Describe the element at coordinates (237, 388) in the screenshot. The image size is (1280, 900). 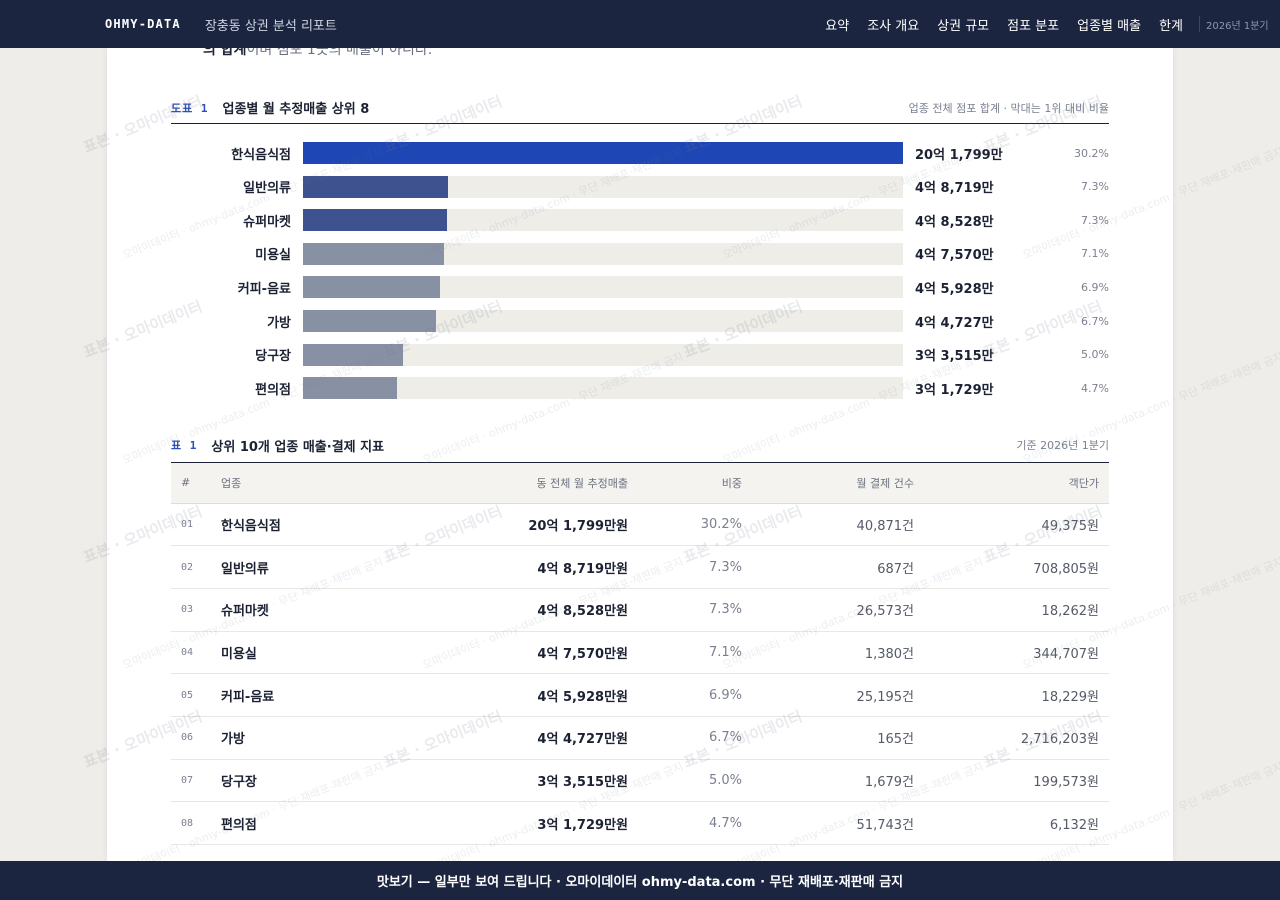
I see `bar-category-label: 편의점` at that location.